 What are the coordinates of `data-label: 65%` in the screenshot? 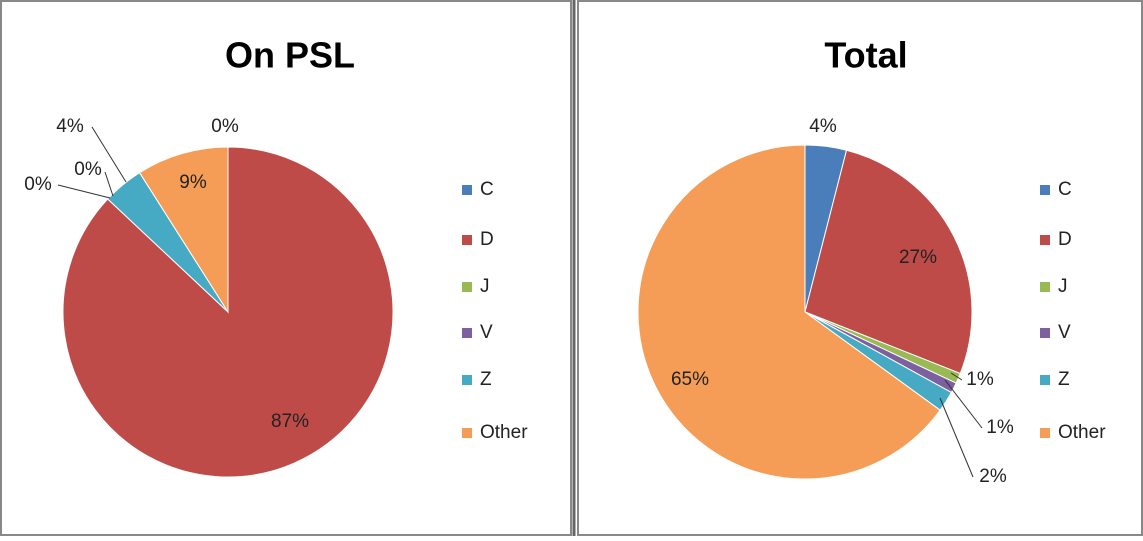 It's located at (690, 379).